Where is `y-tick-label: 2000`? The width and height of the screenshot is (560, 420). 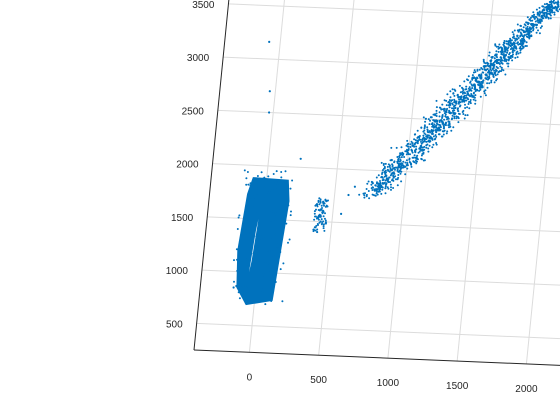
y-tick-label: 2000 is located at coordinates (187, 165).